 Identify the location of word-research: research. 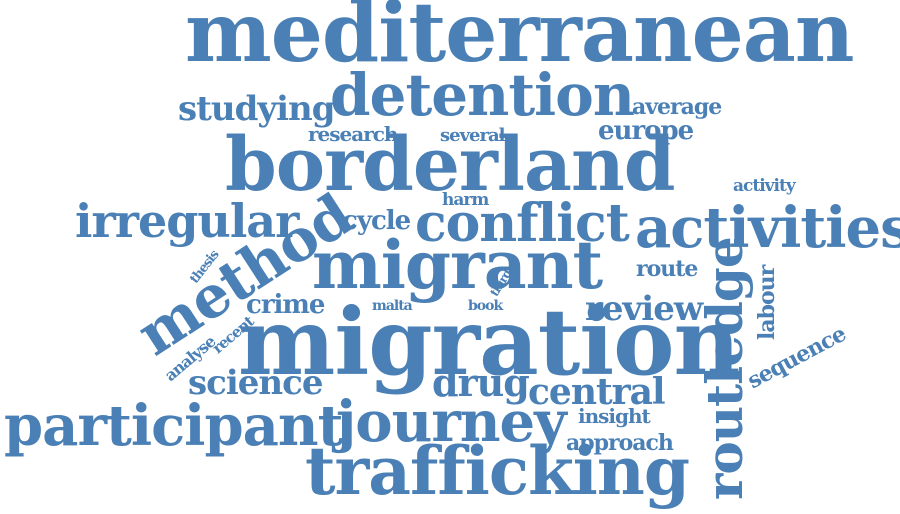
(353, 134).